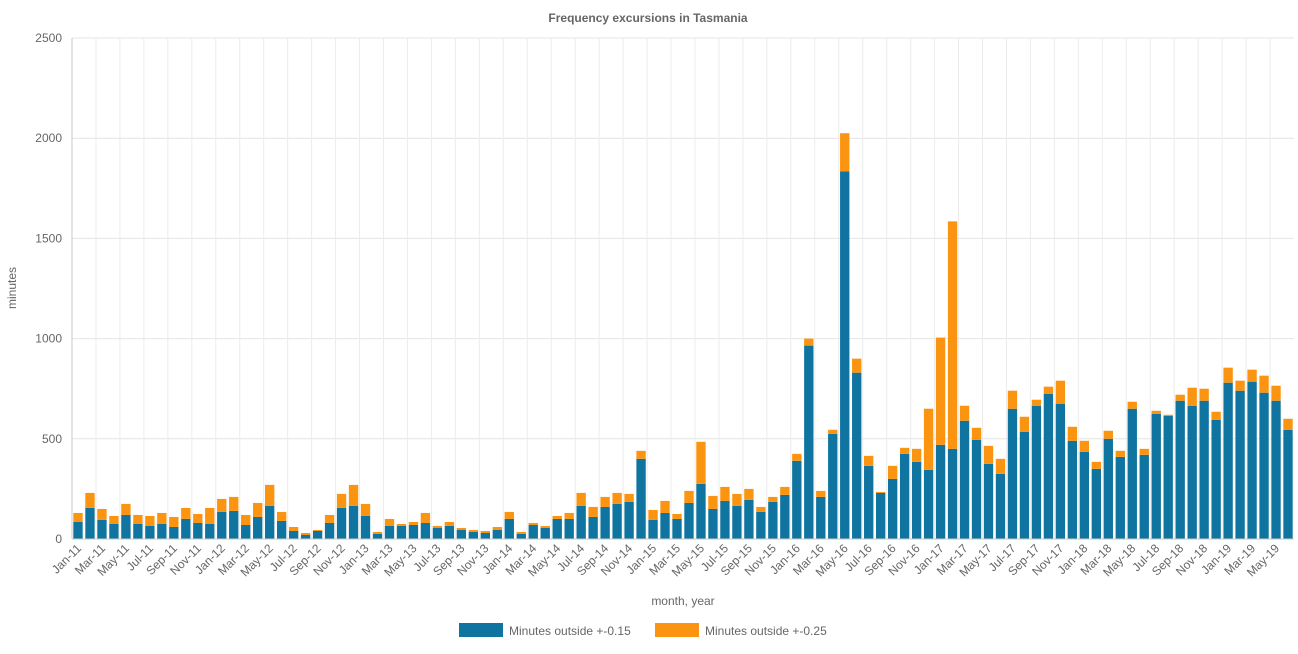 The image size is (1298, 654). What do you see at coordinates (766, 631) in the screenshot?
I see `legend-label: Minutes outside +-0.25` at bounding box center [766, 631].